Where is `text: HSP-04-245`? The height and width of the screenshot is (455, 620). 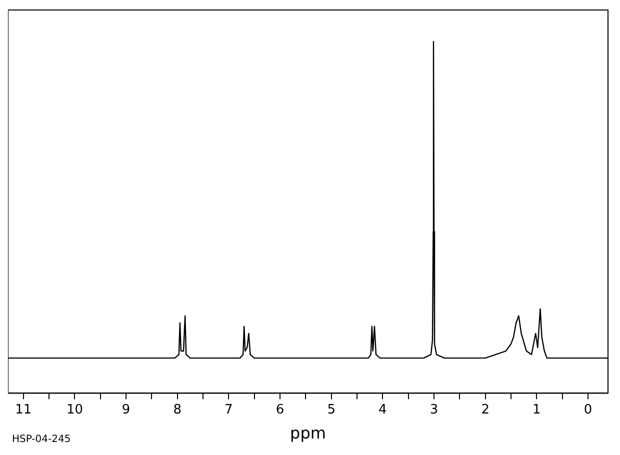
text: HSP-04-245 is located at coordinates (41, 439).